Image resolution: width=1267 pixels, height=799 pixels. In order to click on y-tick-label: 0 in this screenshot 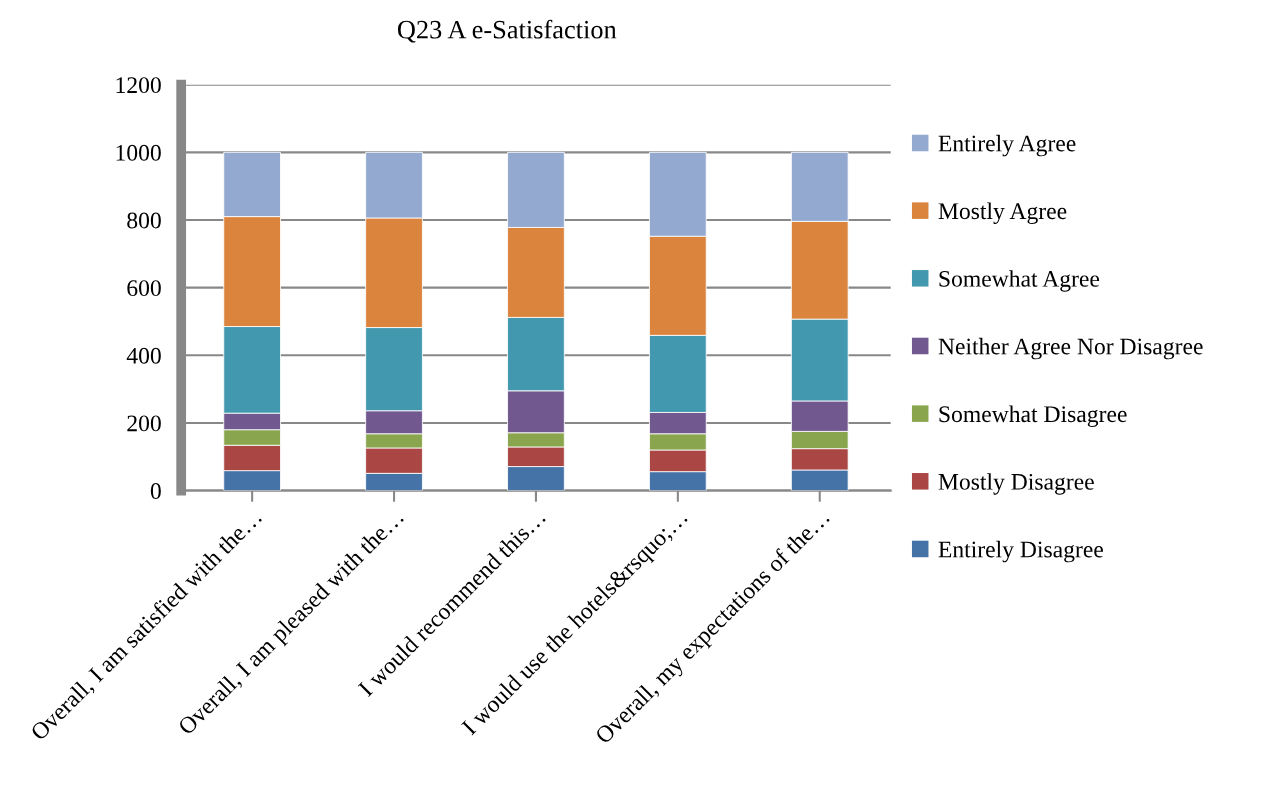, I will do `click(155, 491)`.